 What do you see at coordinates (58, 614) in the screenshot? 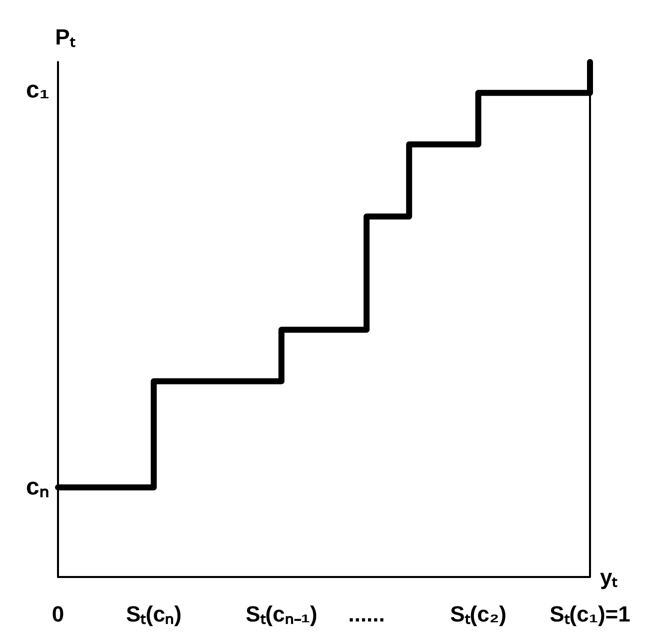
I see `x-tick-label: 0` at bounding box center [58, 614].